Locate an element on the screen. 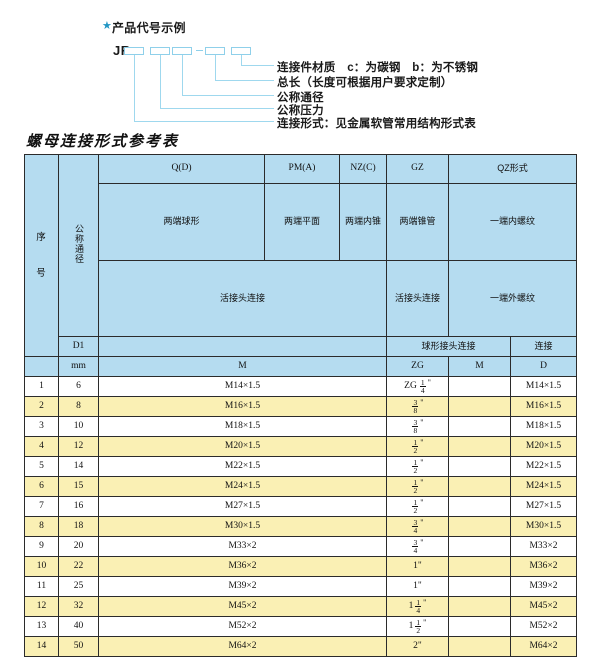 The width and height of the screenshot is (600, 657). leader-line-bore-v is located at coordinates (182, 75).